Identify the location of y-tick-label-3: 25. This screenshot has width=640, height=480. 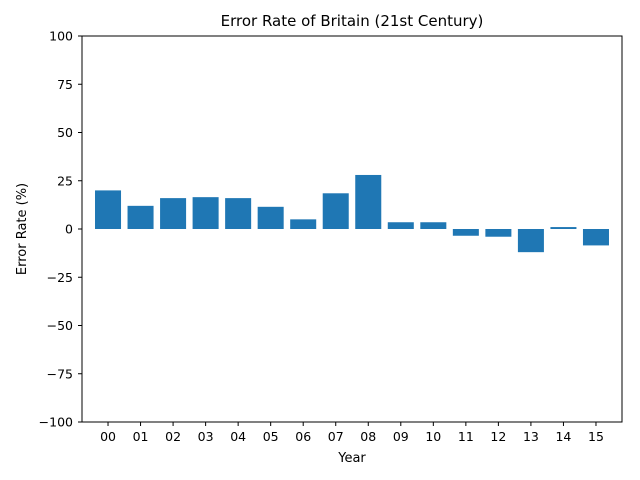
(65, 180).